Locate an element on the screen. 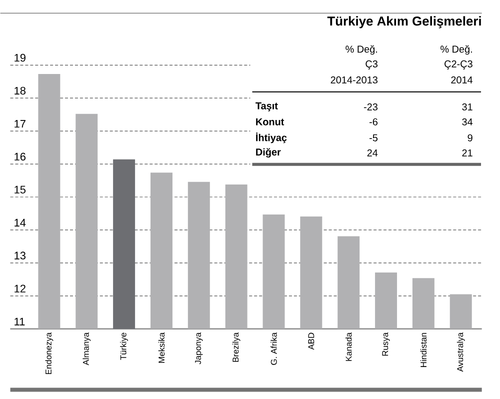 The image size is (500, 399). y-tick-label: 17 is located at coordinates (20, 124).